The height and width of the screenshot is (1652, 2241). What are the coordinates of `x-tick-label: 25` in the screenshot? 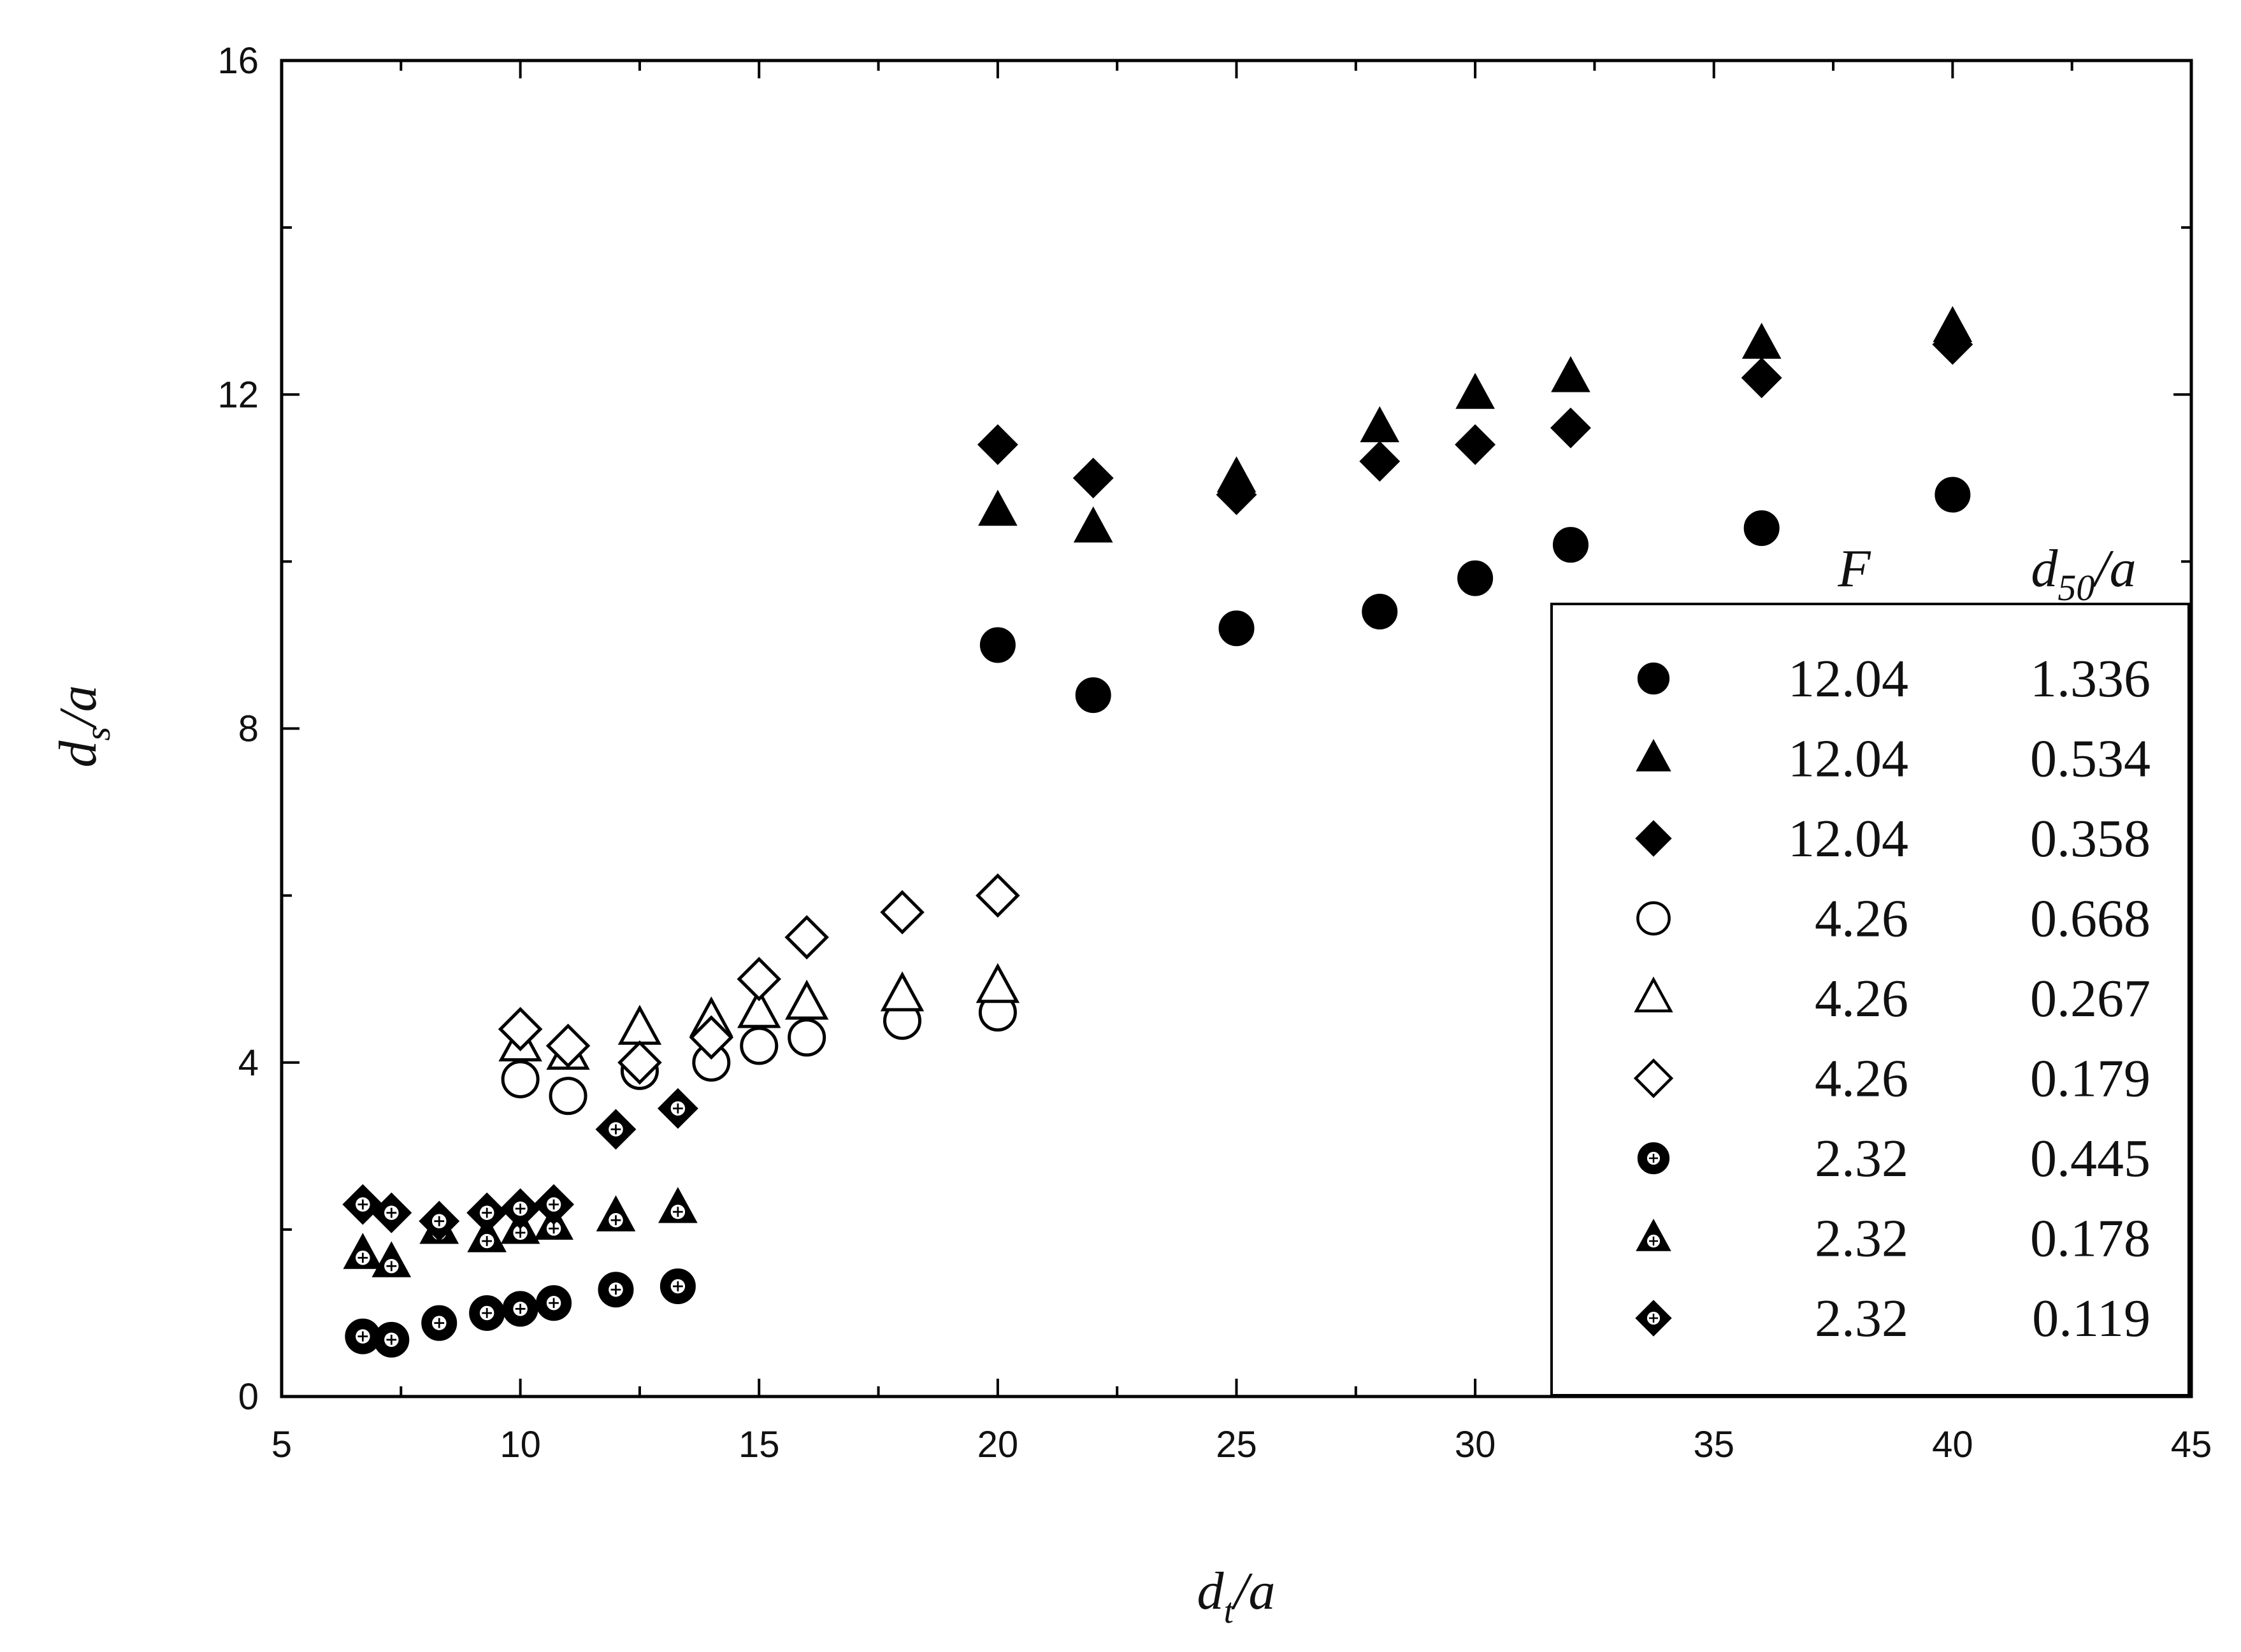 It's located at (1236, 1444).